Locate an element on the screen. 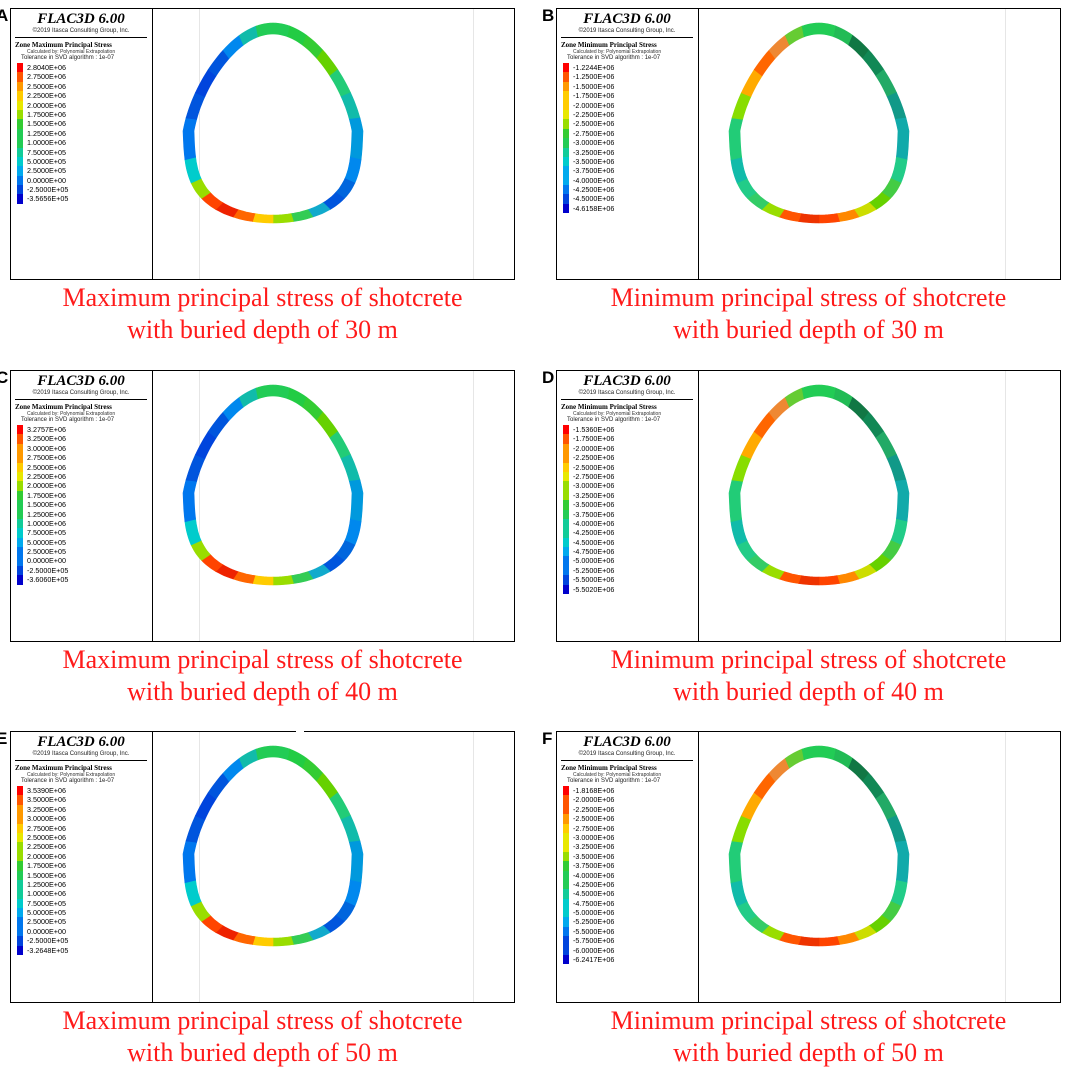 The height and width of the screenshot is (1077, 1065). legend-value: -5.7500E+06 is located at coordinates (594, 941).